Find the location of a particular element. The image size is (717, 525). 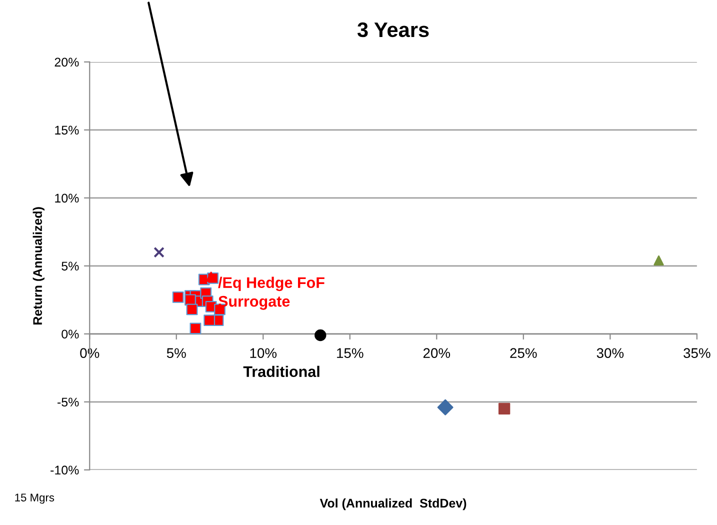

y-axis-title: Return (Annualized) is located at coordinates (38, 265).